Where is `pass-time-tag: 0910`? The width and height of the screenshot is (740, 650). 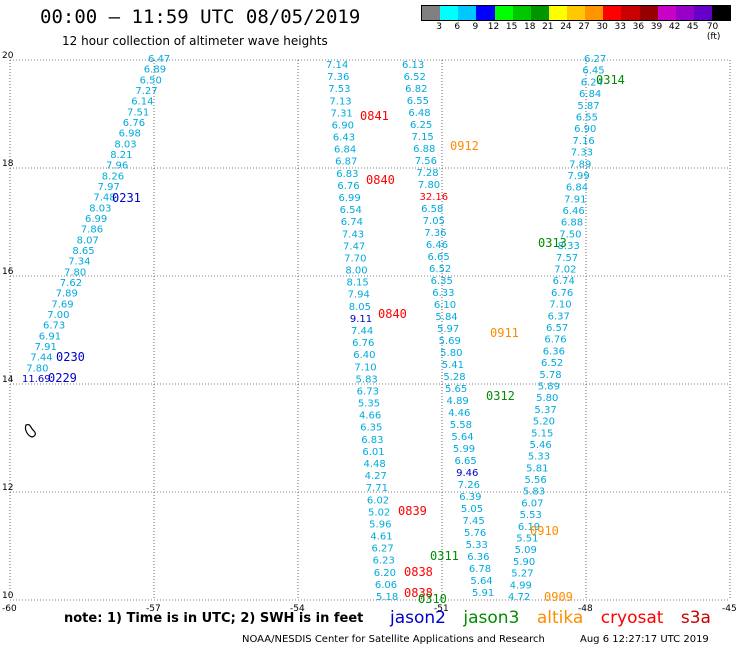 pass-time-tag: 0910 is located at coordinates (544, 531).